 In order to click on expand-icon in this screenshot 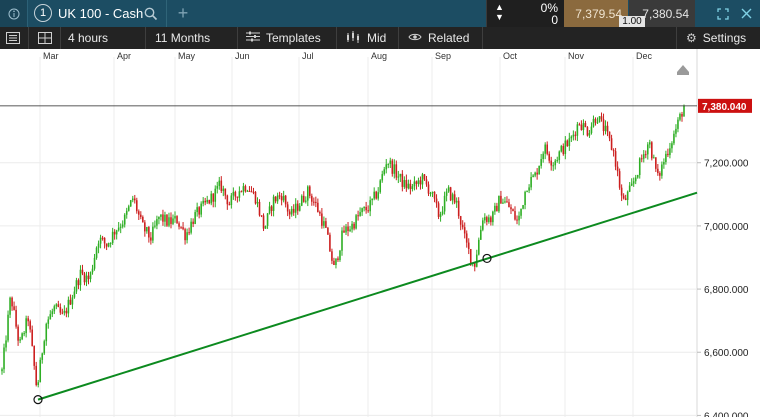, I will do `click(723, 13)`.